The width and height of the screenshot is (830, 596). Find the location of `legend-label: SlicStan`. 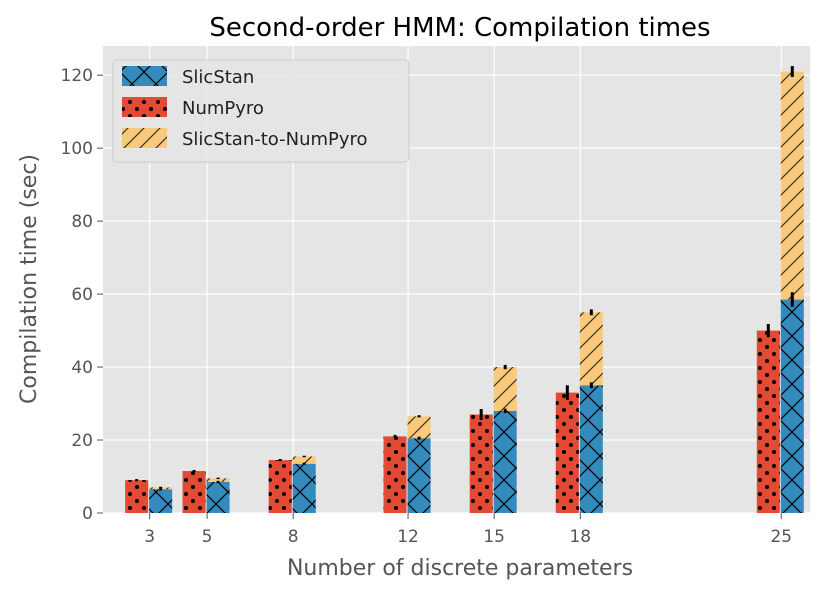

legend-label: SlicStan is located at coordinates (218, 77).